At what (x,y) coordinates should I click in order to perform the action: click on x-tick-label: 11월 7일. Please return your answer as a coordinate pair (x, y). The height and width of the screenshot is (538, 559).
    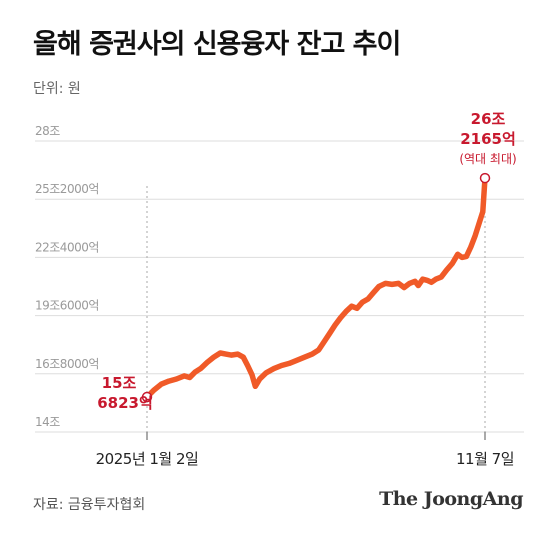
    Looking at the image, I should click on (485, 459).